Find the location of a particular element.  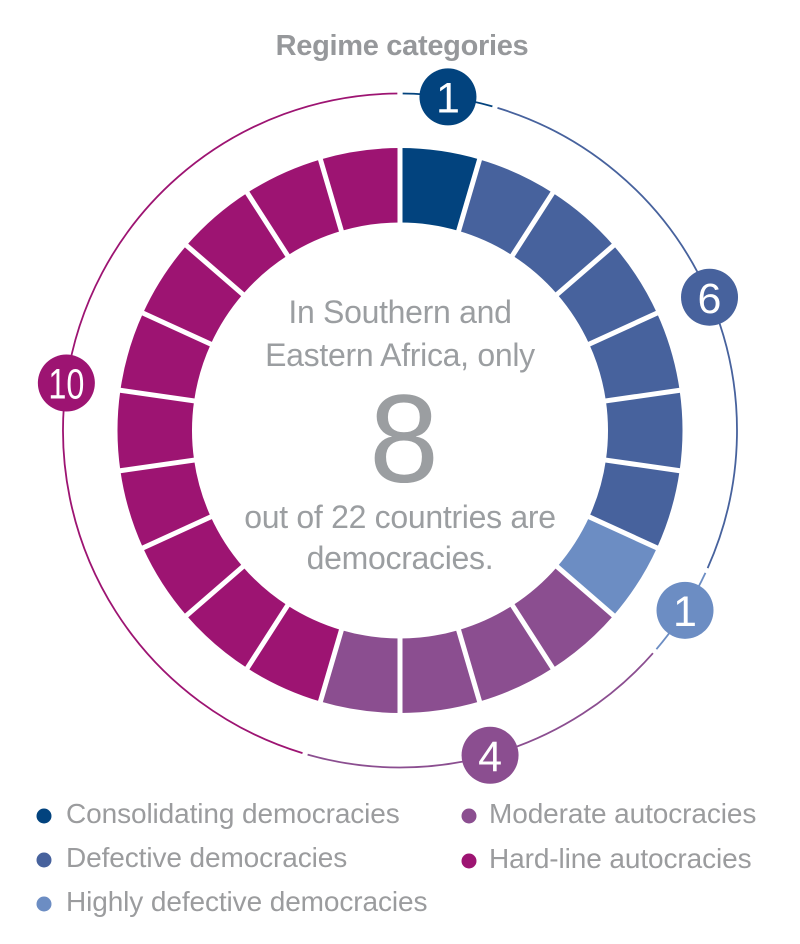

svg-text: 6 is located at coordinates (710, 299).